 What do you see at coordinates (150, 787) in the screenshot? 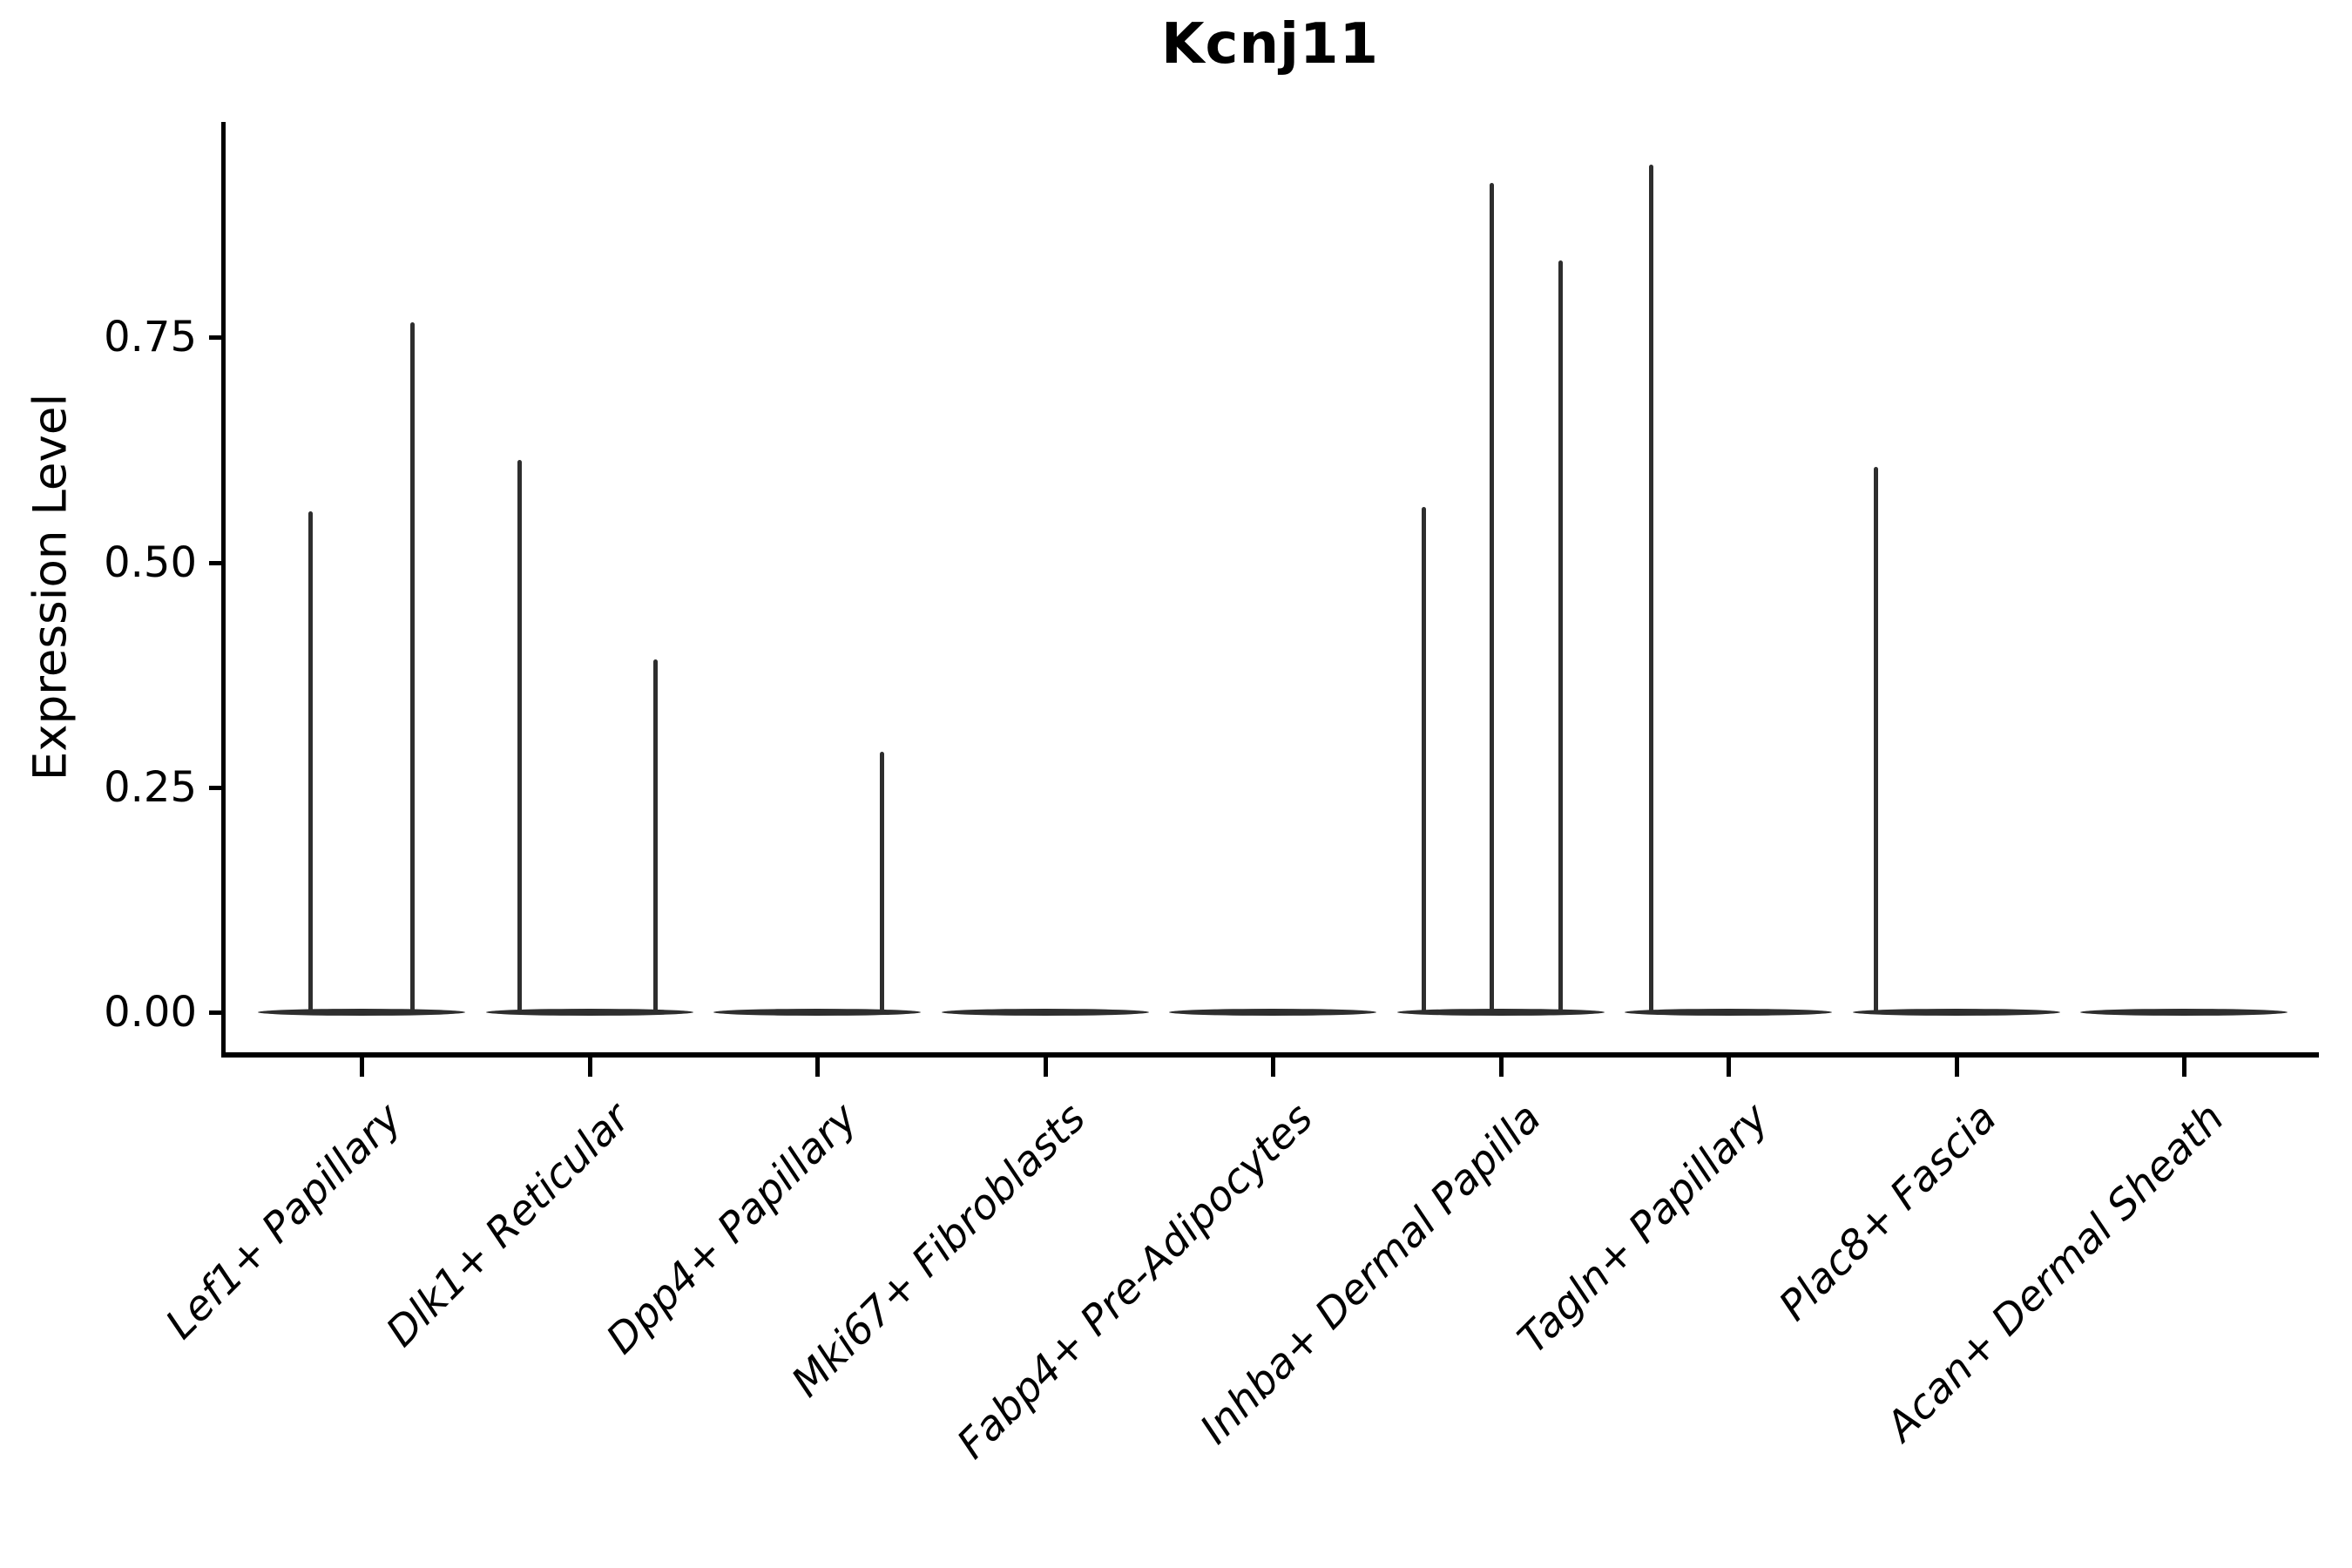
I see `y-tick-label: 0.25` at bounding box center [150, 787].